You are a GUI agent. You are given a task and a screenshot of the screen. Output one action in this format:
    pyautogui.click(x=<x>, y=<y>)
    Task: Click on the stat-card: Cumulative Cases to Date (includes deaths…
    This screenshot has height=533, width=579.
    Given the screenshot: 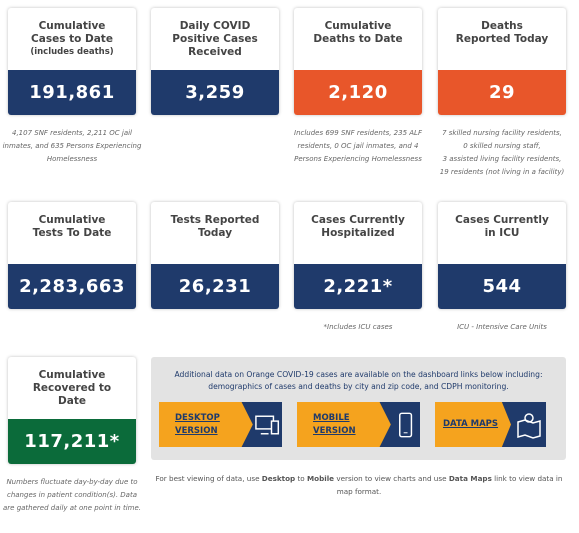 What is the action you would take?
    pyautogui.click(x=72, y=61)
    